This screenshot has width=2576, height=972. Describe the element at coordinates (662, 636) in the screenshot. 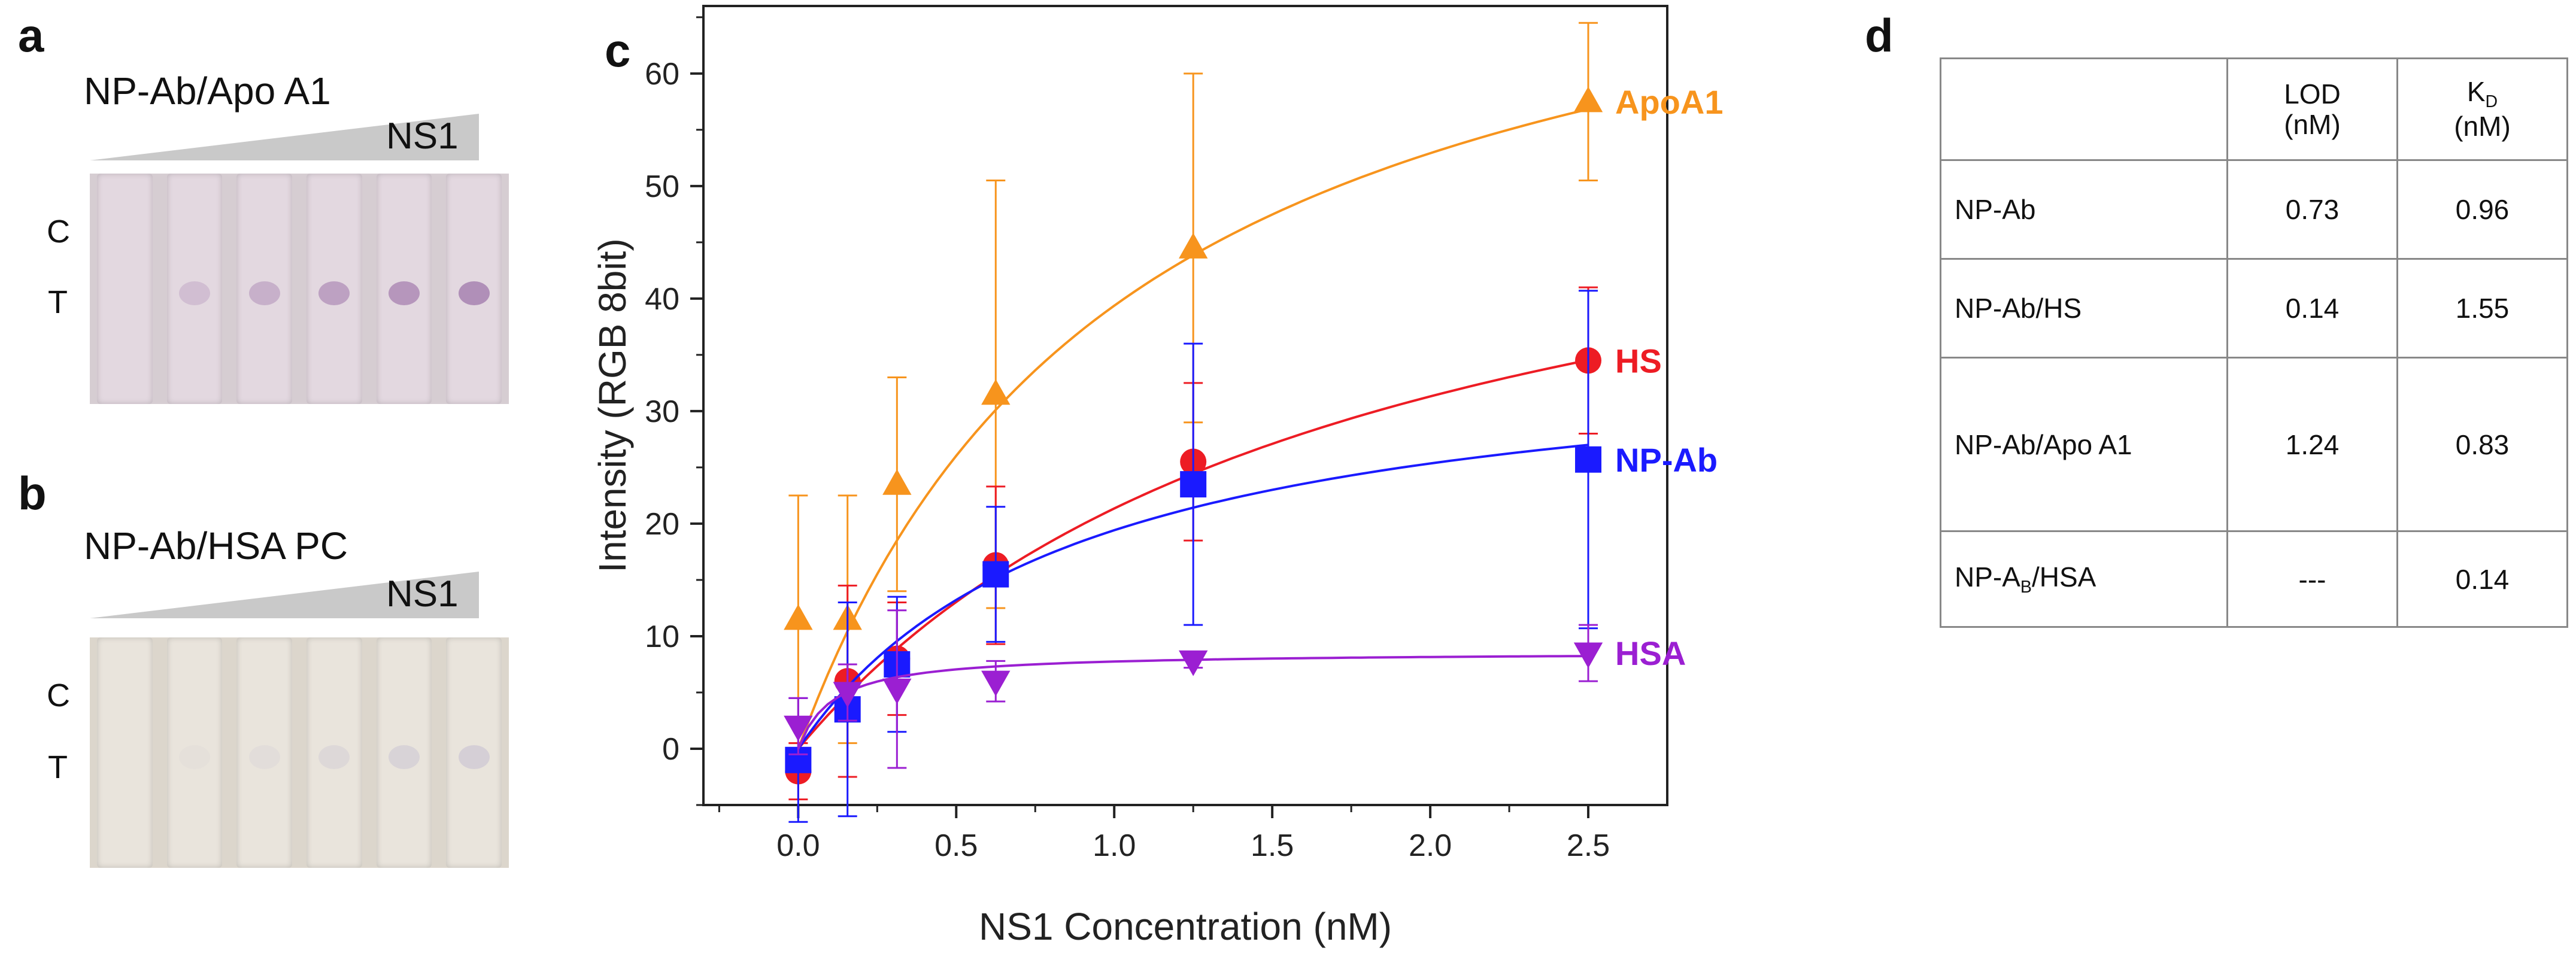

I see `y-tick-label: 10` at that location.